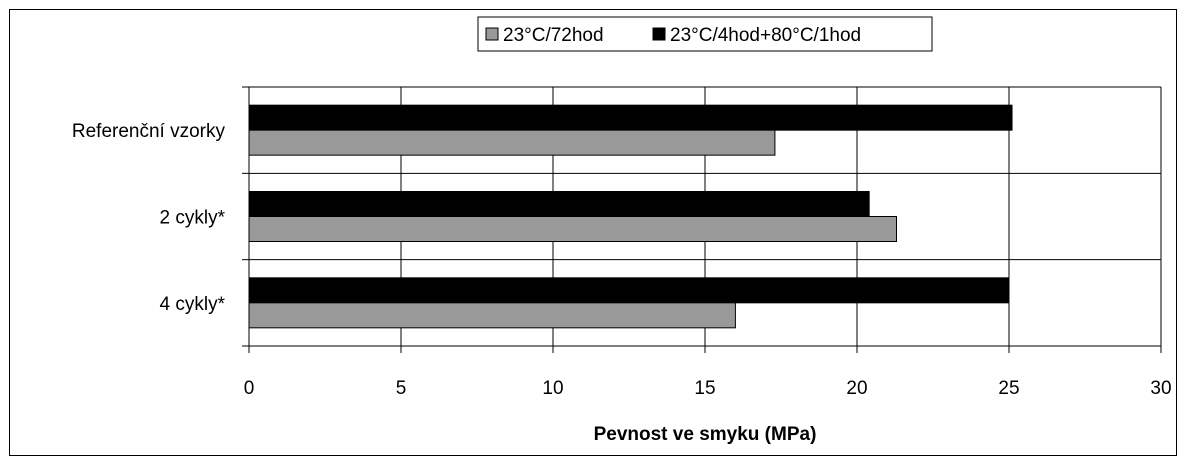  I want to click on x-tick-label: 15, so click(704, 388).